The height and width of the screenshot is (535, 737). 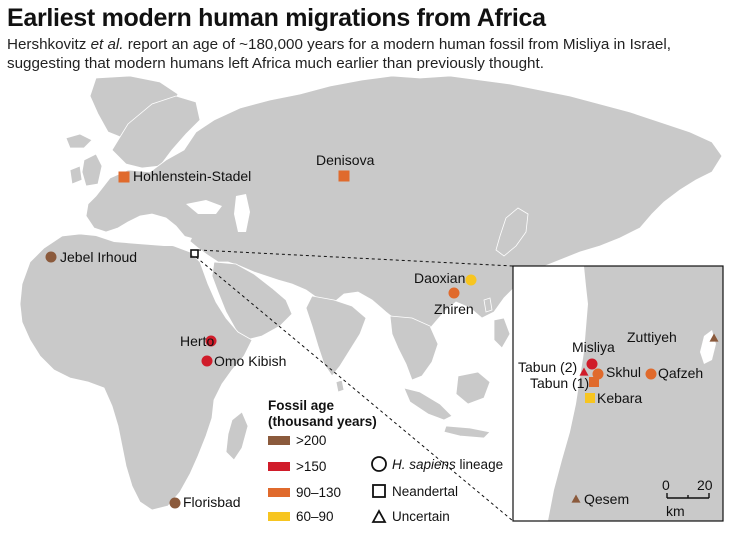 What do you see at coordinates (242, 213) in the screenshot?
I see `water-caspian-sea` at bounding box center [242, 213].